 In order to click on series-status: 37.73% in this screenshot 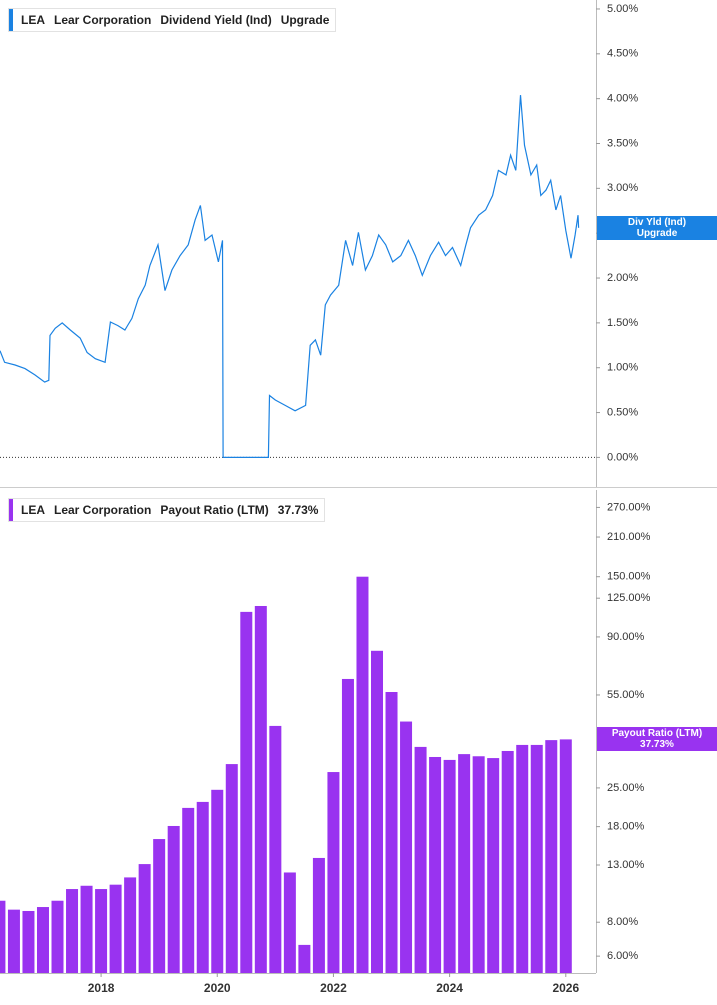, I will do `click(298, 510)`.